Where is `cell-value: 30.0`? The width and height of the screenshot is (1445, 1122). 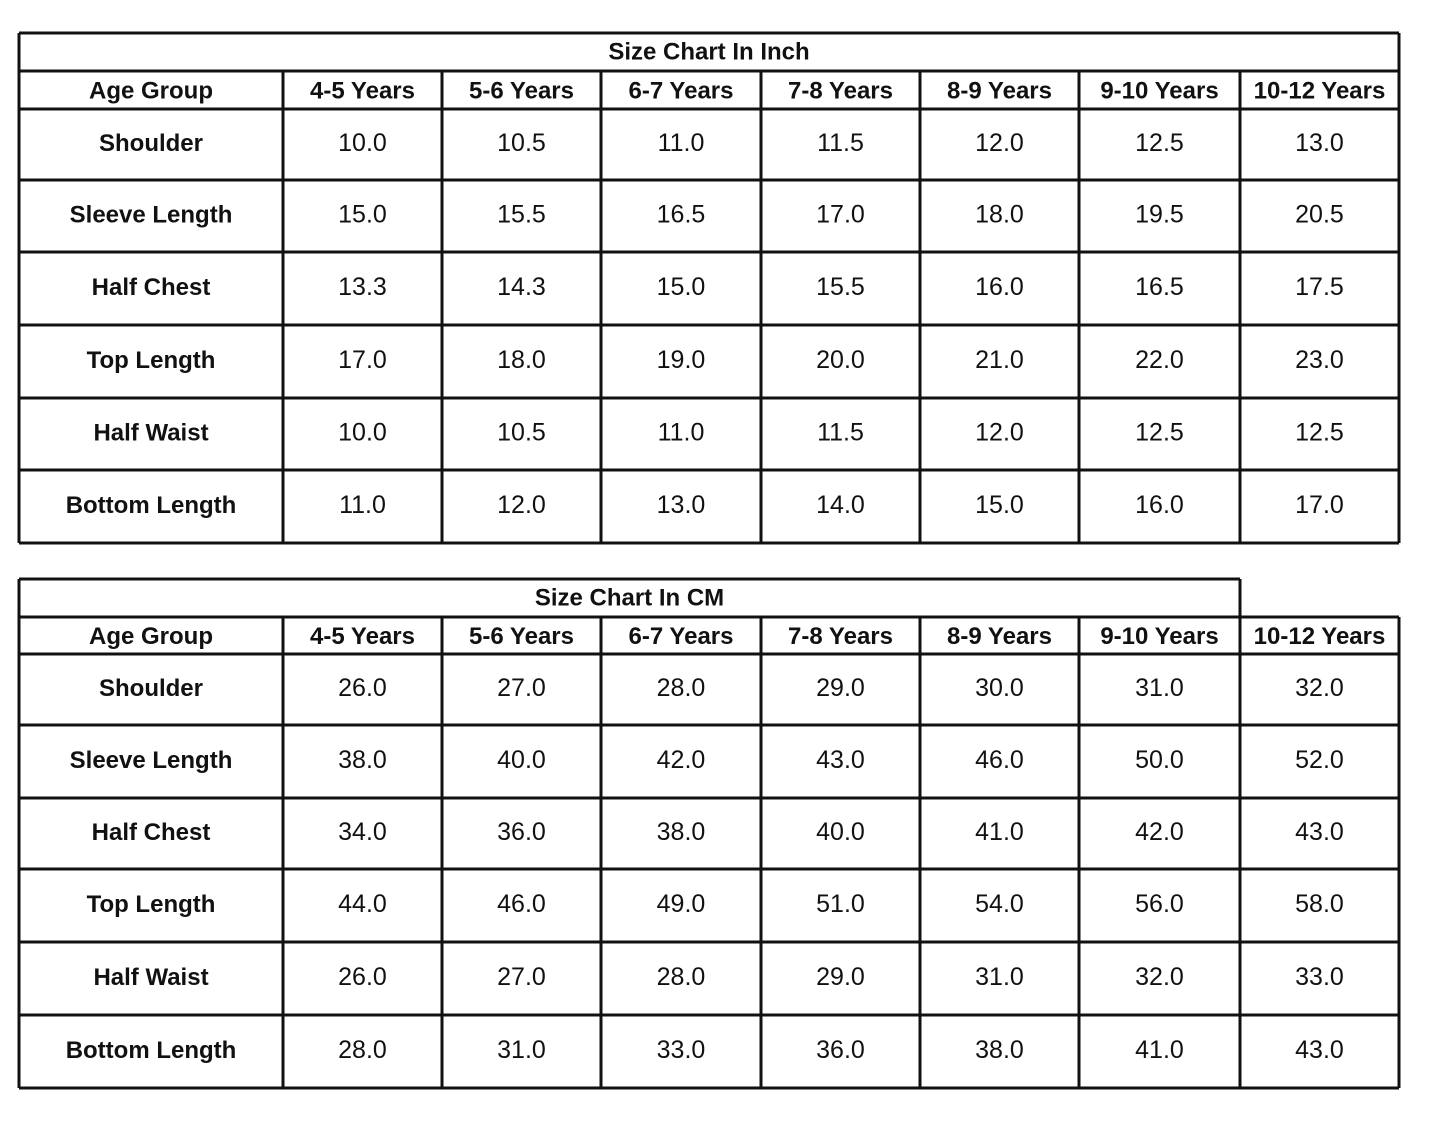
cell-value: 30.0 is located at coordinates (999, 688).